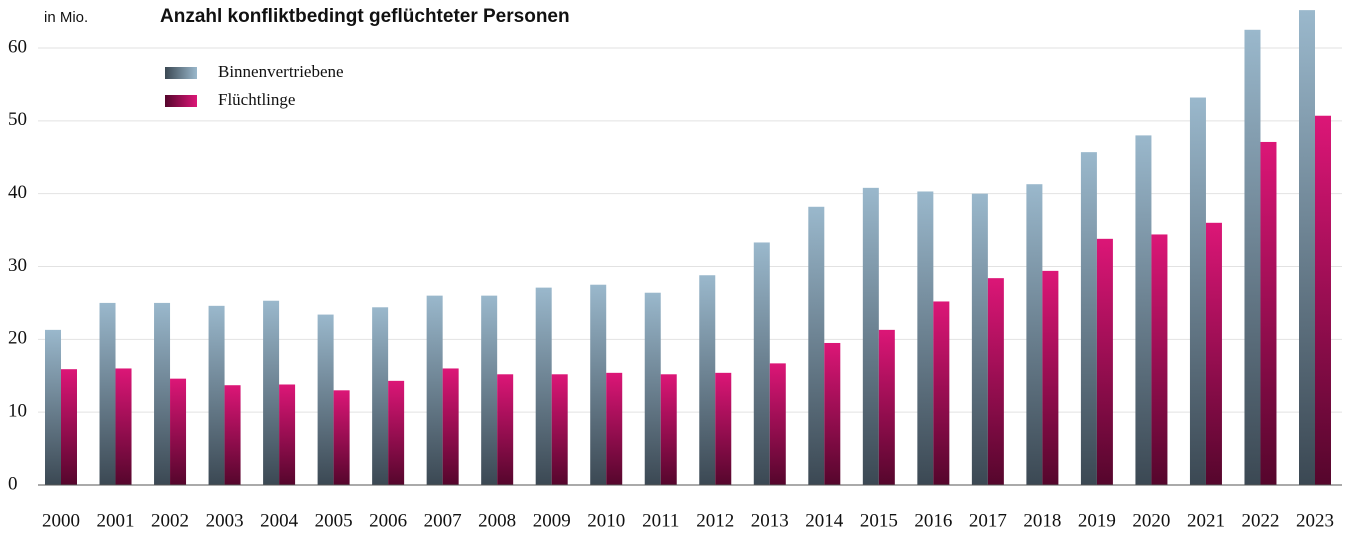 This screenshot has width=1356, height=533. What do you see at coordinates (715, 520) in the screenshot?
I see `x-tick-label: 2012` at bounding box center [715, 520].